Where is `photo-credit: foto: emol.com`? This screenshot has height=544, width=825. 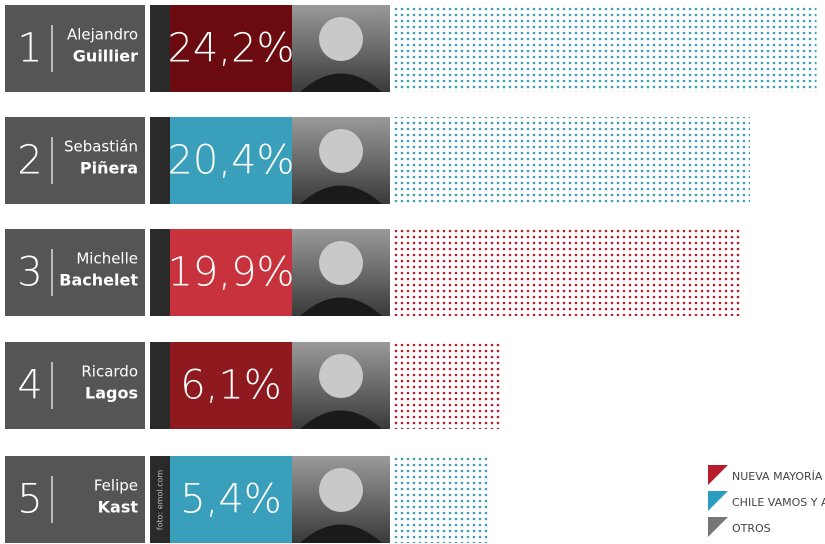 photo-credit: foto: emol.com is located at coordinates (160, 500).